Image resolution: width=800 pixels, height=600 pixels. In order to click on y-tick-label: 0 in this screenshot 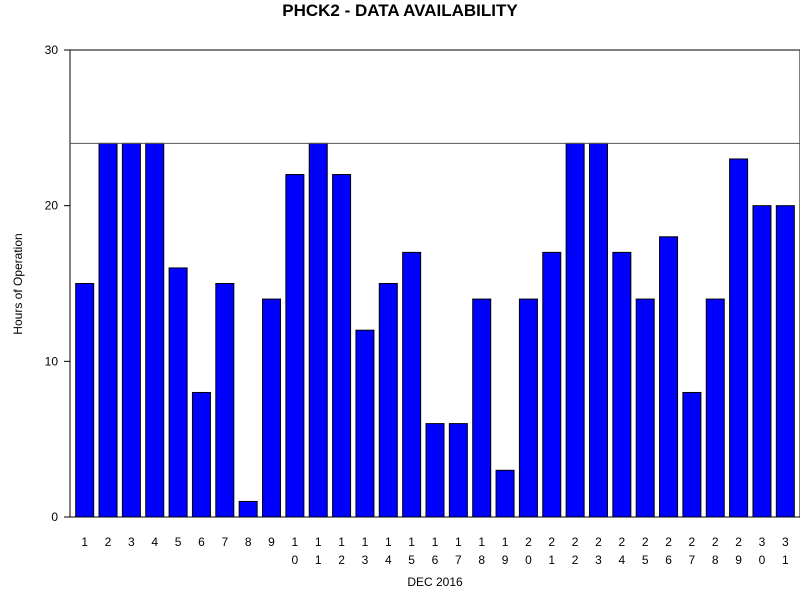, I will do `click(54, 517)`.